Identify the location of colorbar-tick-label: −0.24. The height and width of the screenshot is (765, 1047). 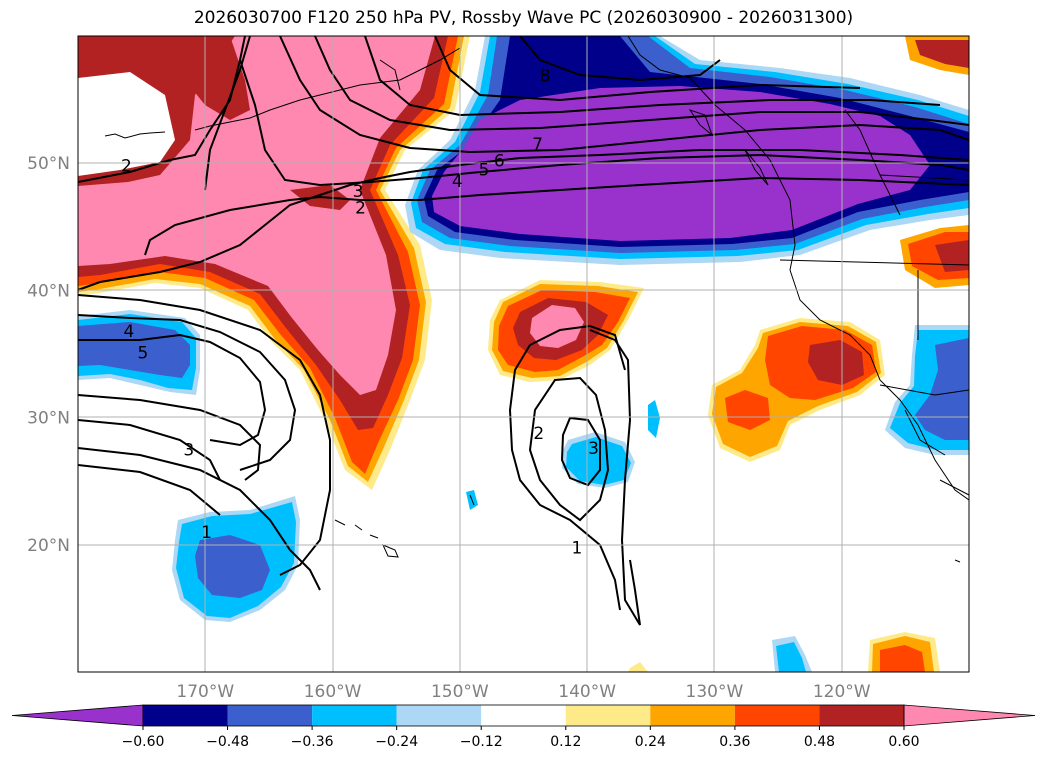
(396, 742).